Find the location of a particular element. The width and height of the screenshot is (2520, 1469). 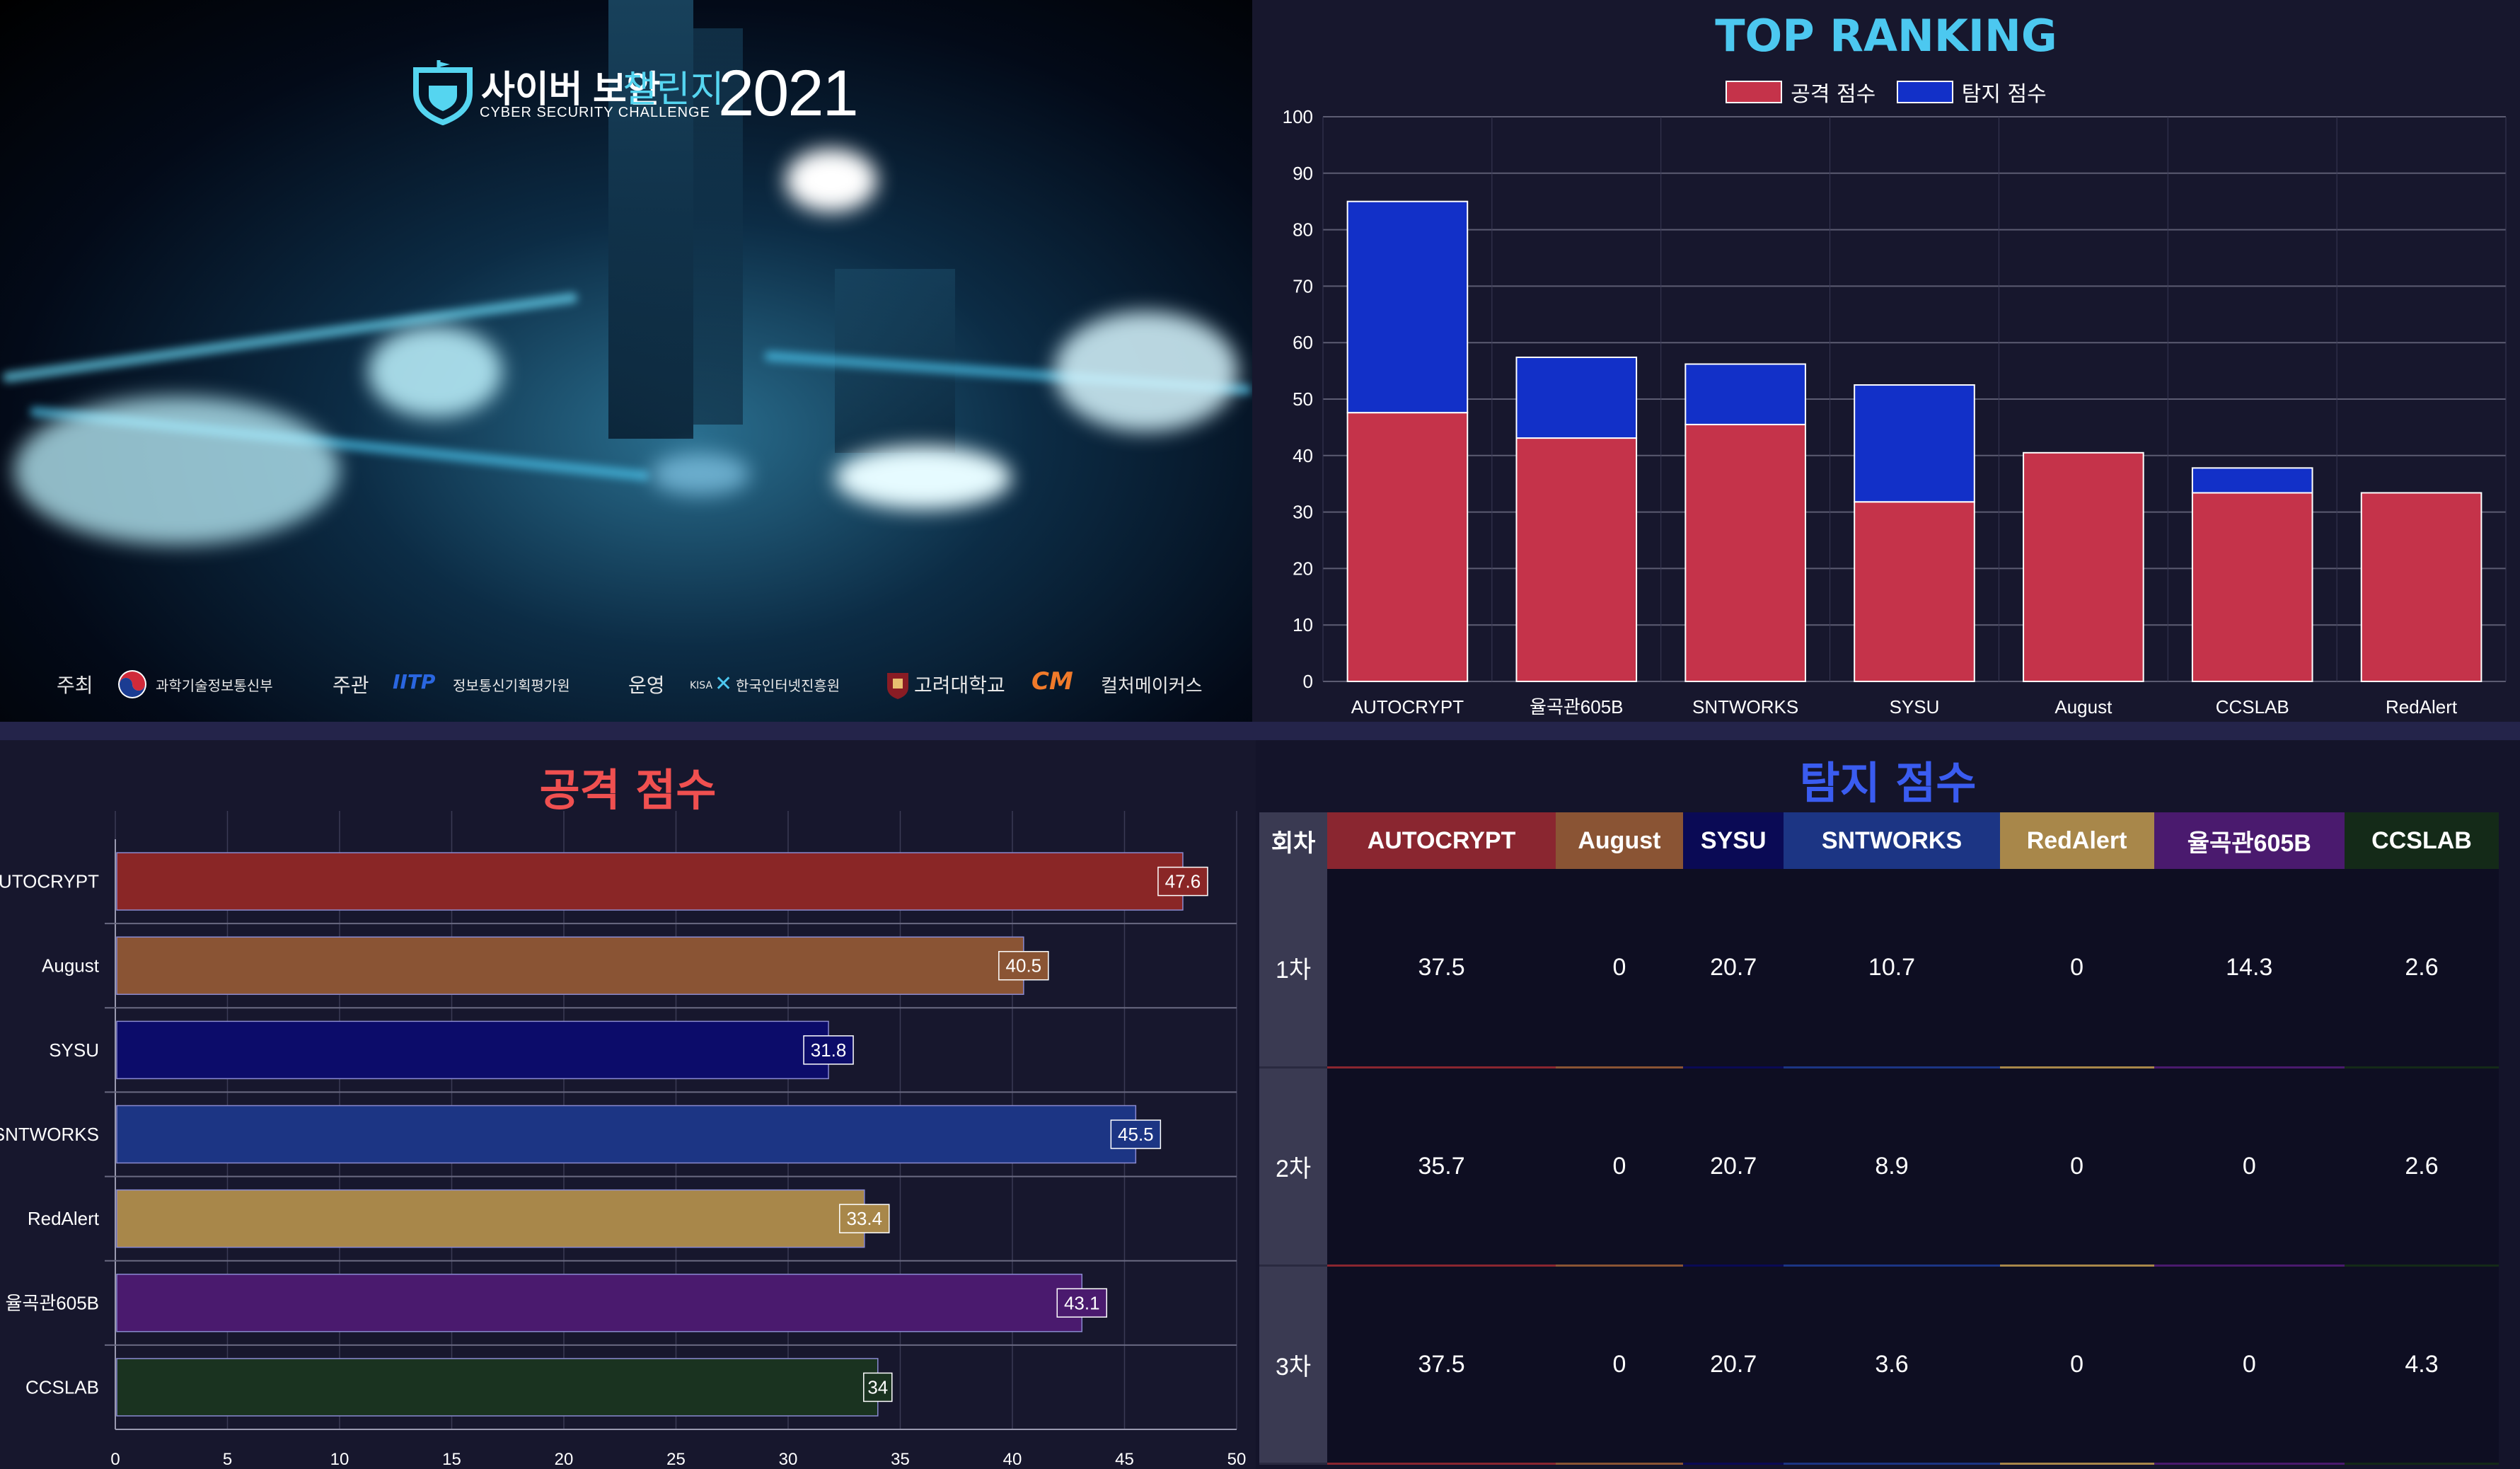

y-tick-label: 40 is located at coordinates (1303, 455).